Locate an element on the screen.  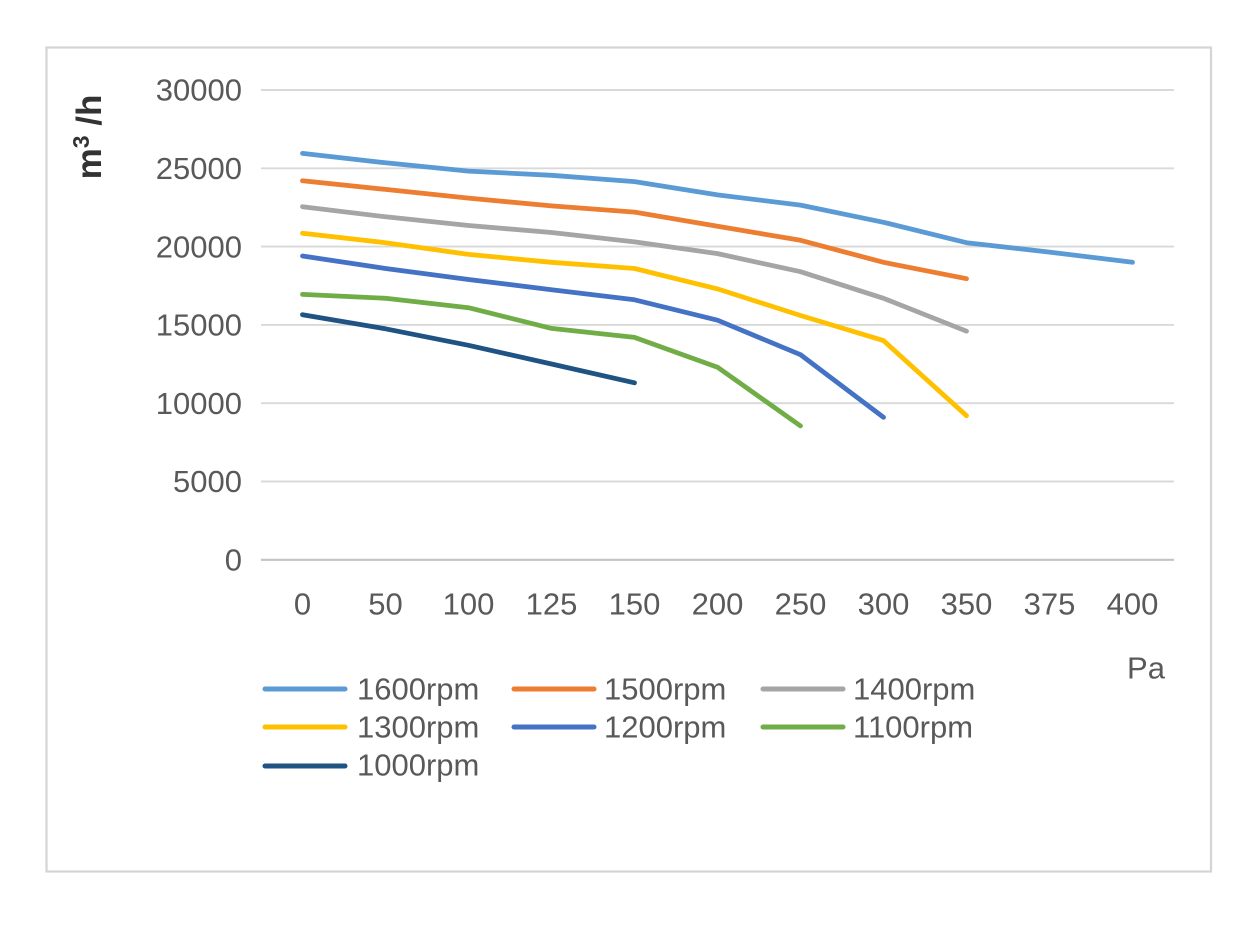
svg-text: 1500rpm is located at coordinates (665, 689).